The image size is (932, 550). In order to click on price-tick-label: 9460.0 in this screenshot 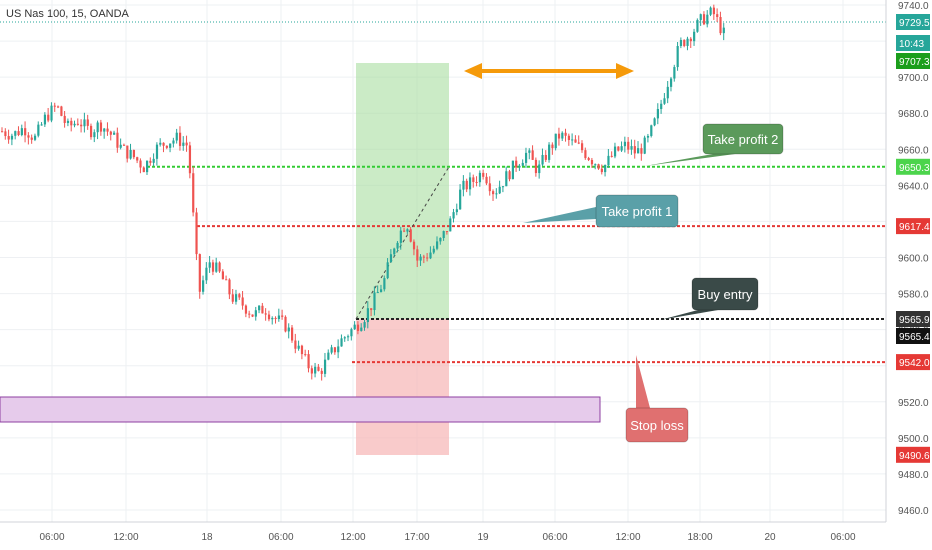, I will do `click(913, 511)`.